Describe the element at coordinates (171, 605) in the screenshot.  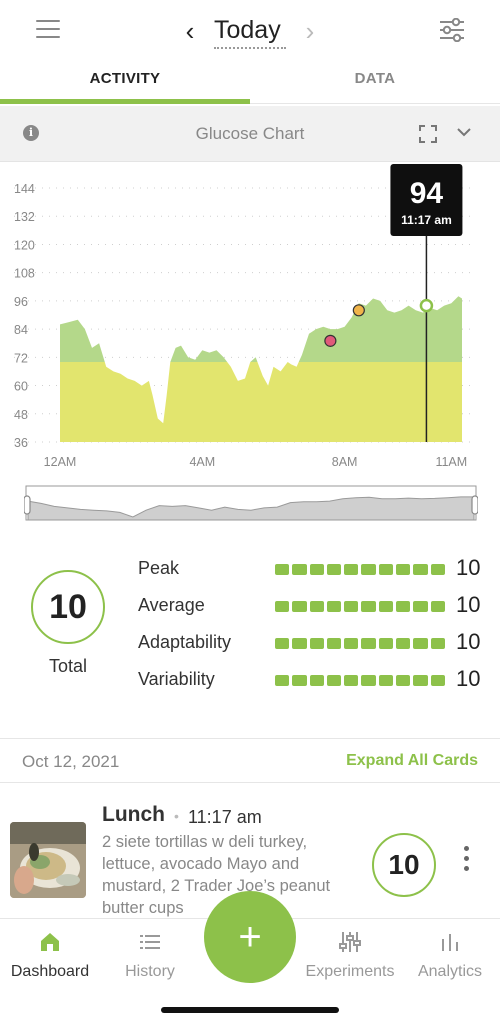
I see `score-label: Average` at that location.